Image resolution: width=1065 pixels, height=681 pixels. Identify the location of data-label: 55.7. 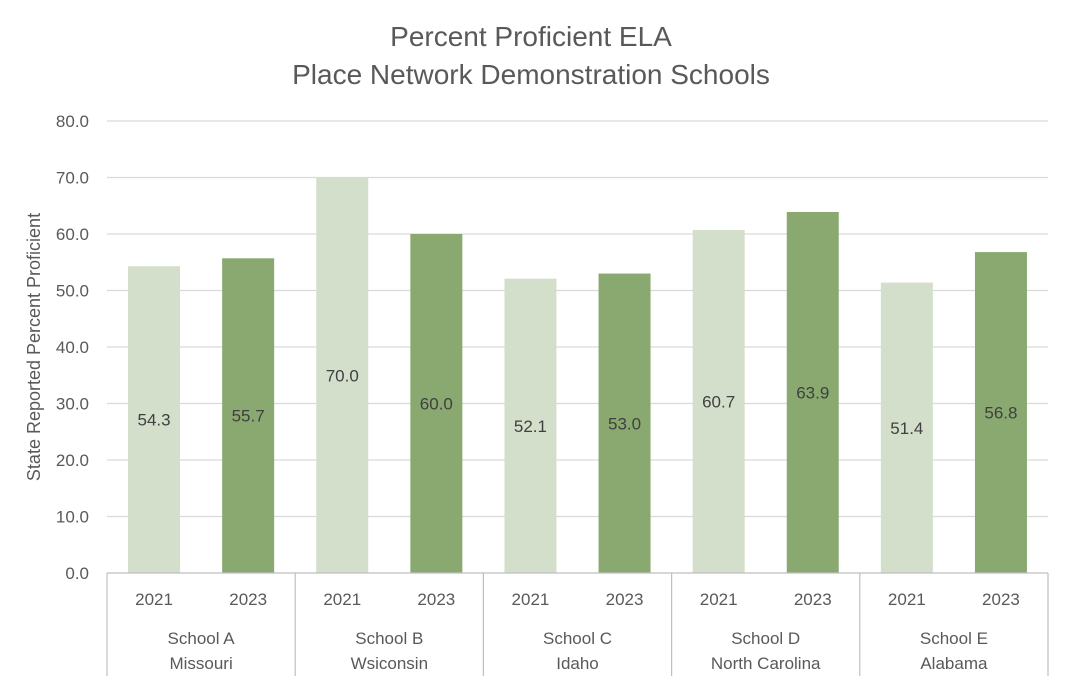
(248, 416).